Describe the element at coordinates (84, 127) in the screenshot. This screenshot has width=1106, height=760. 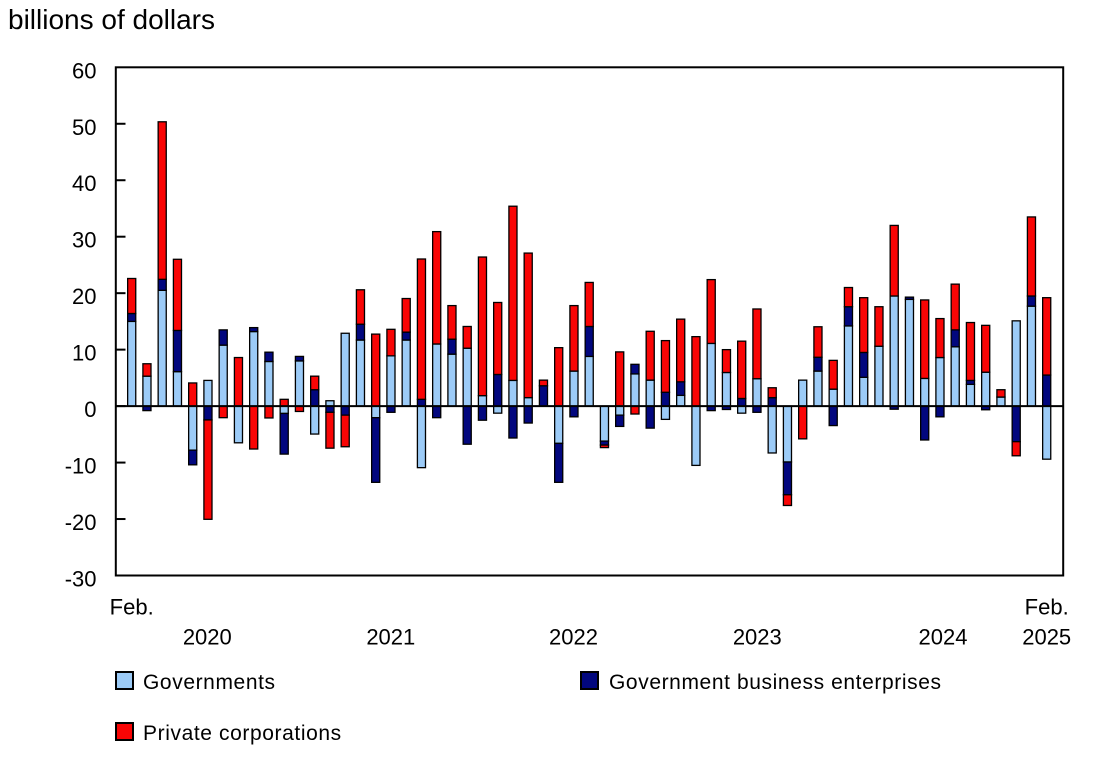
I see `svg-text: 50` at that location.